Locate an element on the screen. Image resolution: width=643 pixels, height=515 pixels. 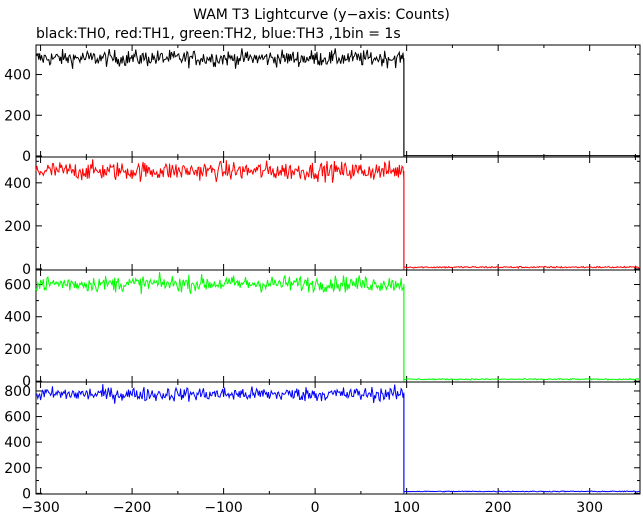
x-tick-label: 0 is located at coordinates (315, 507).